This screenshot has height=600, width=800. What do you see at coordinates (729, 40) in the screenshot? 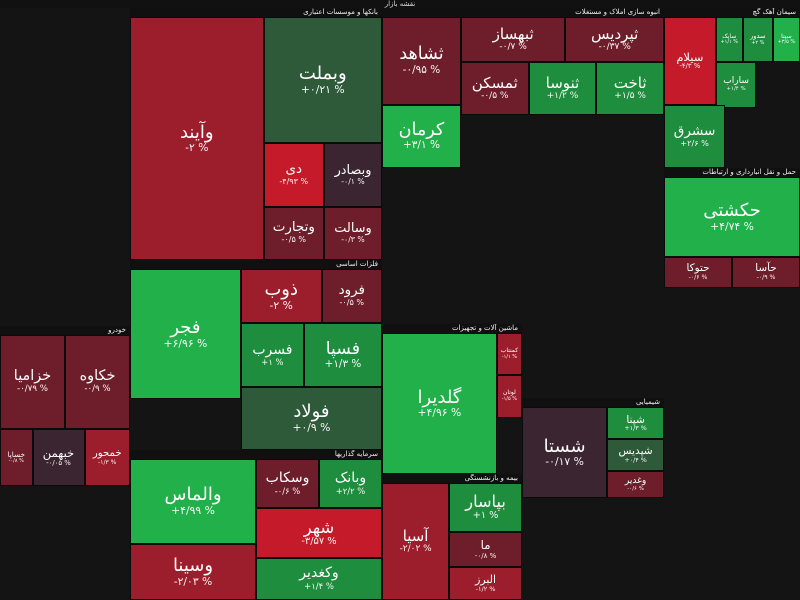
I see `stock-tile: سایک +۱/۱ %` at bounding box center [729, 40].